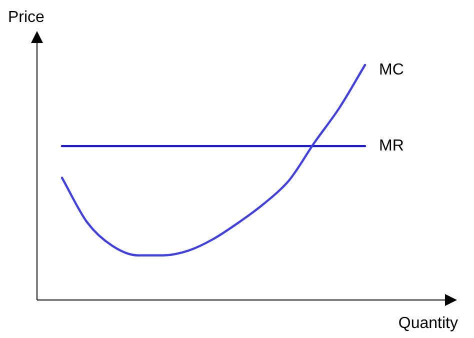  I want to click on y-axis-title: Price, so click(26, 17).